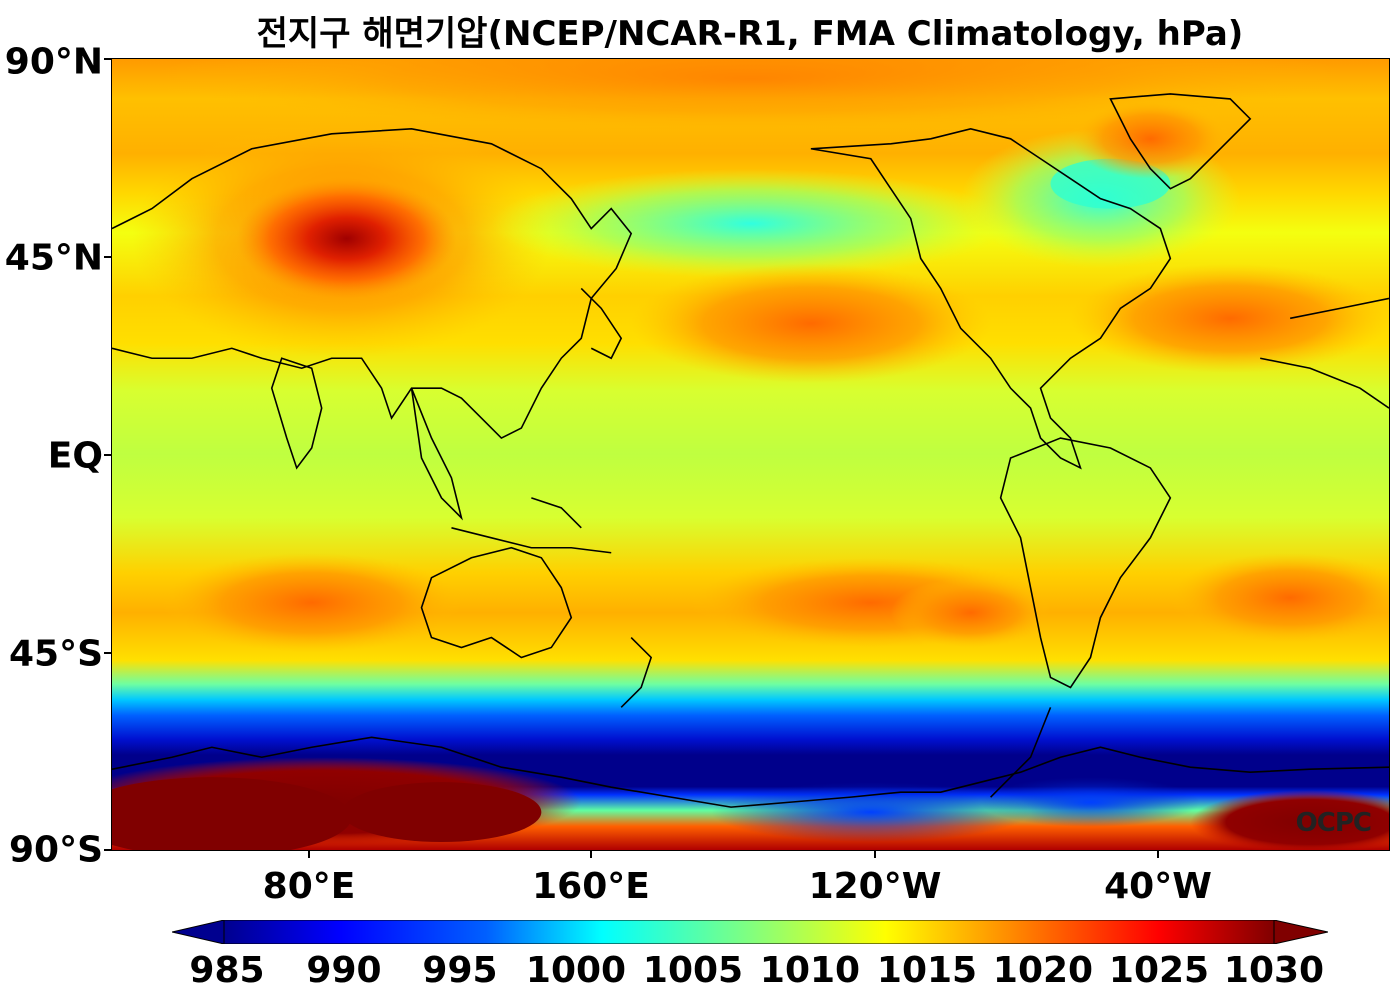 This screenshot has width=1400, height=1003. What do you see at coordinates (875, 886) in the screenshot?
I see `lon-label-120w: 120°W` at bounding box center [875, 886].